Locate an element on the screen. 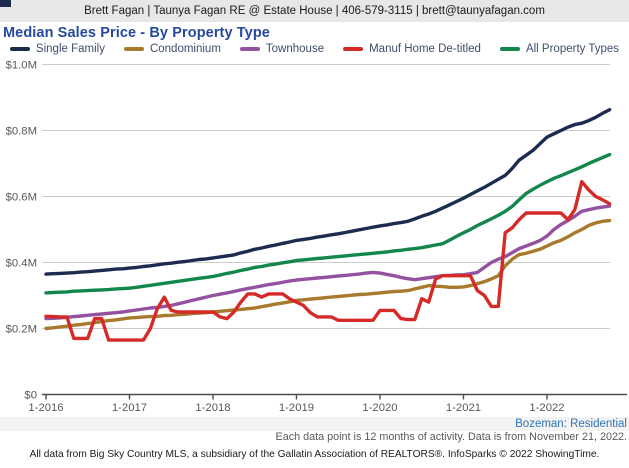  legend-label-all-property-types: All Property Types is located at coordinates (572, 49).